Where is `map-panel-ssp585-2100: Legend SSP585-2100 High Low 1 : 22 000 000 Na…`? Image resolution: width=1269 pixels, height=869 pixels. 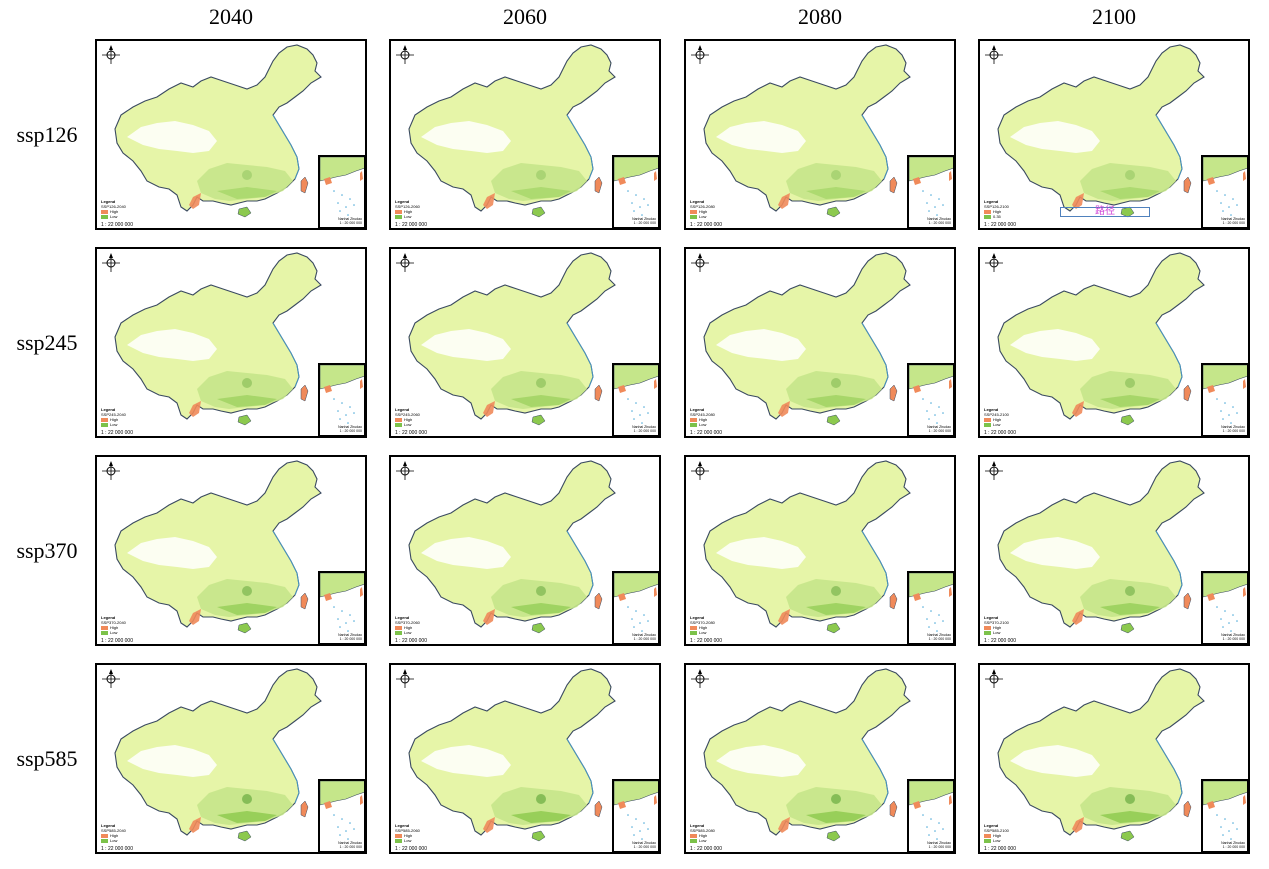
map-panel-ssp585-2100: Legend SSP585-2100 High Low 1 : 22 000 000 Na… is located at coordinates (1114, 758).